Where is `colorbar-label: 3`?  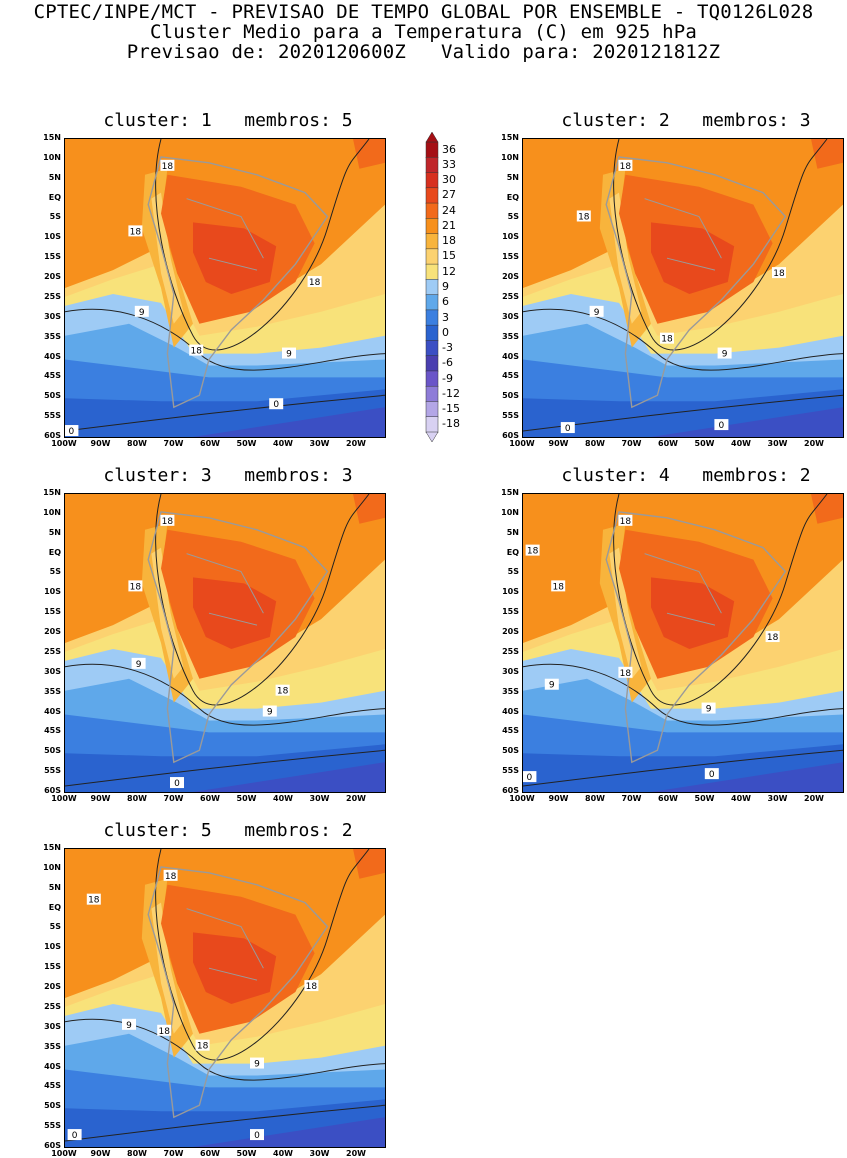 colorbar-label: 3 is located at coordinates (445, 317).